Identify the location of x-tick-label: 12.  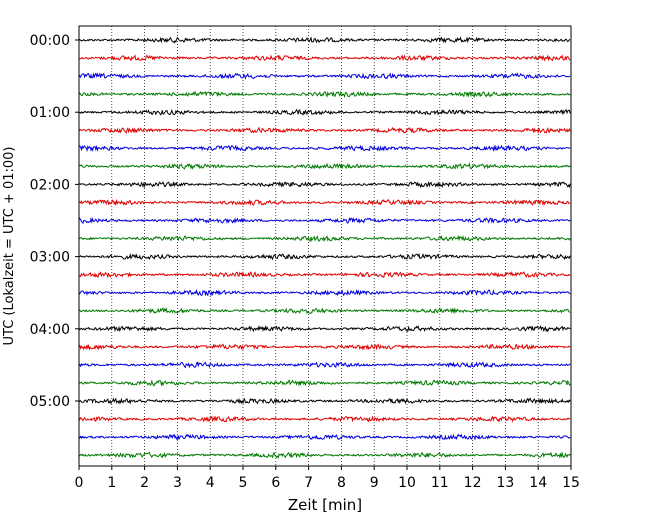
(473, 483).